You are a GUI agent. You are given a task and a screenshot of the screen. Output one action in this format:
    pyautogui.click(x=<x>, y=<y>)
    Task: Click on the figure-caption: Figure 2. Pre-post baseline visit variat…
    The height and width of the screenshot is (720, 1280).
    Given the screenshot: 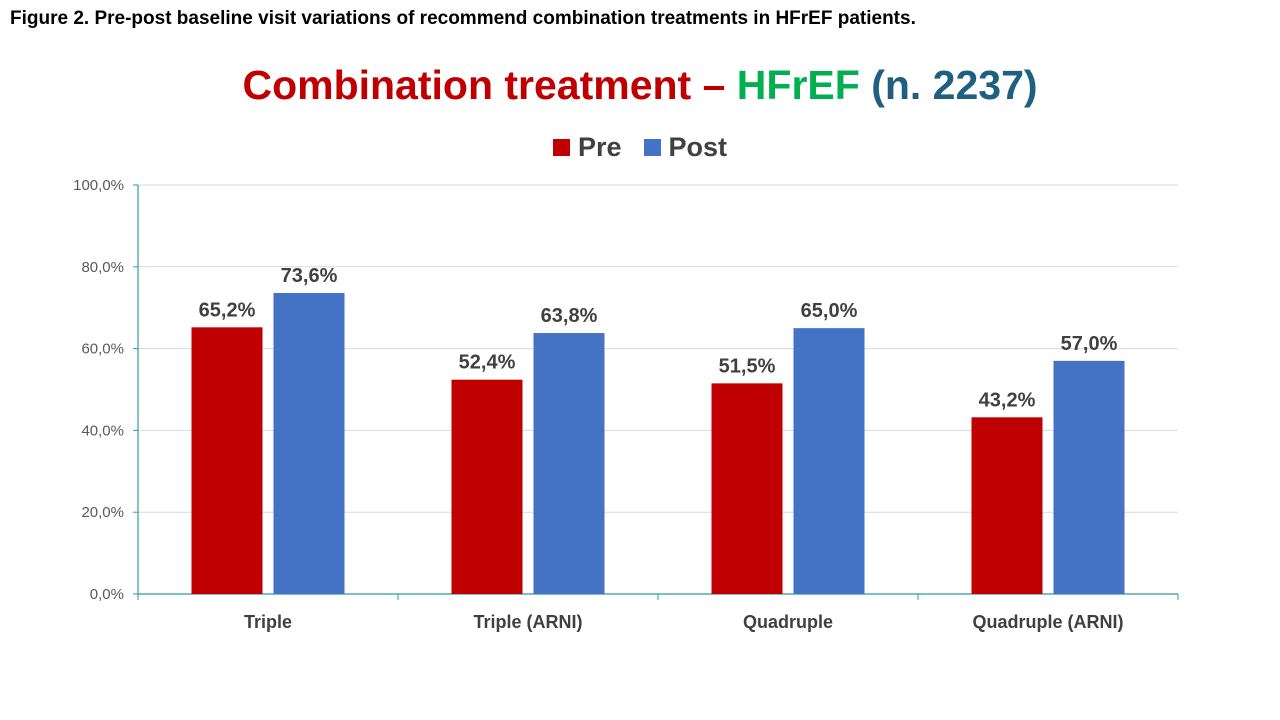 What is the action you would take?
    pyautogui.click(x=463, y=18)
    